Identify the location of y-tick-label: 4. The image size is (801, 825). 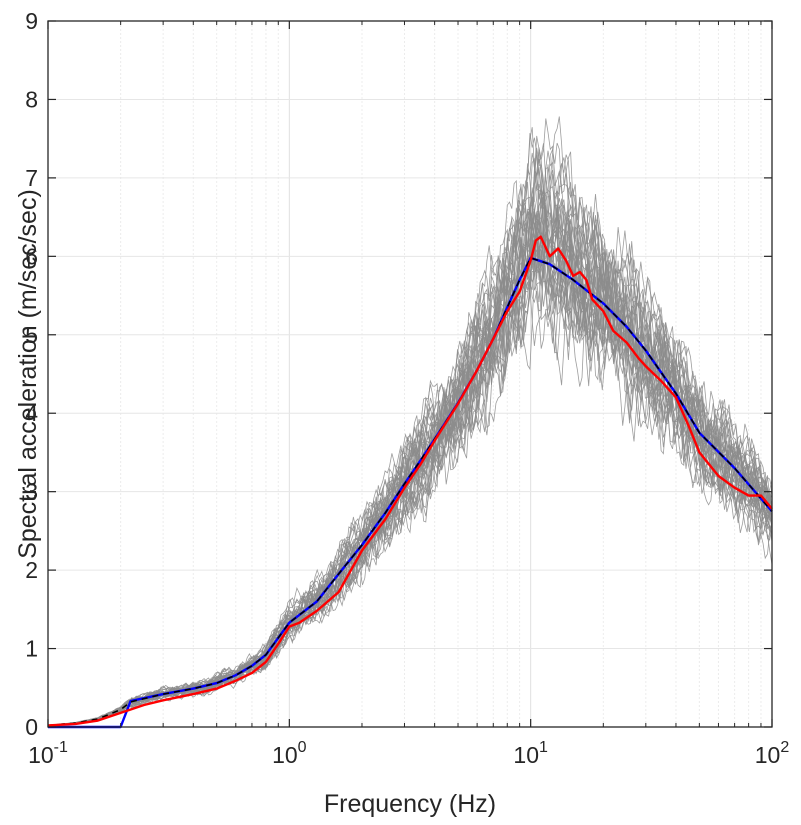
(31, 413).